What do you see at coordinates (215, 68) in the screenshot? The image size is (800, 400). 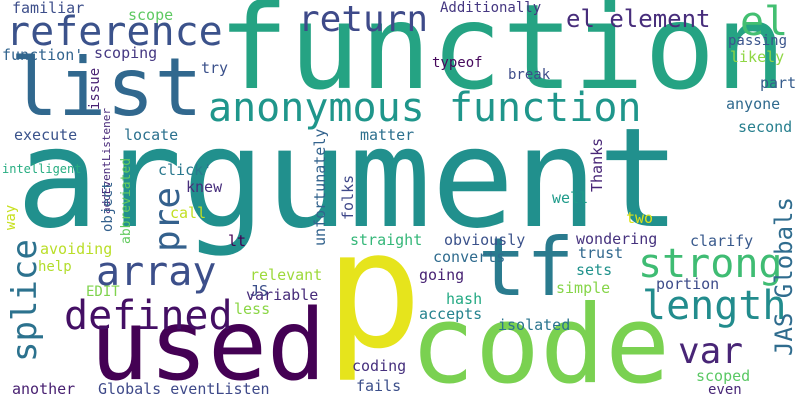 I see `word-try: try` at bounding box center [215, 68].